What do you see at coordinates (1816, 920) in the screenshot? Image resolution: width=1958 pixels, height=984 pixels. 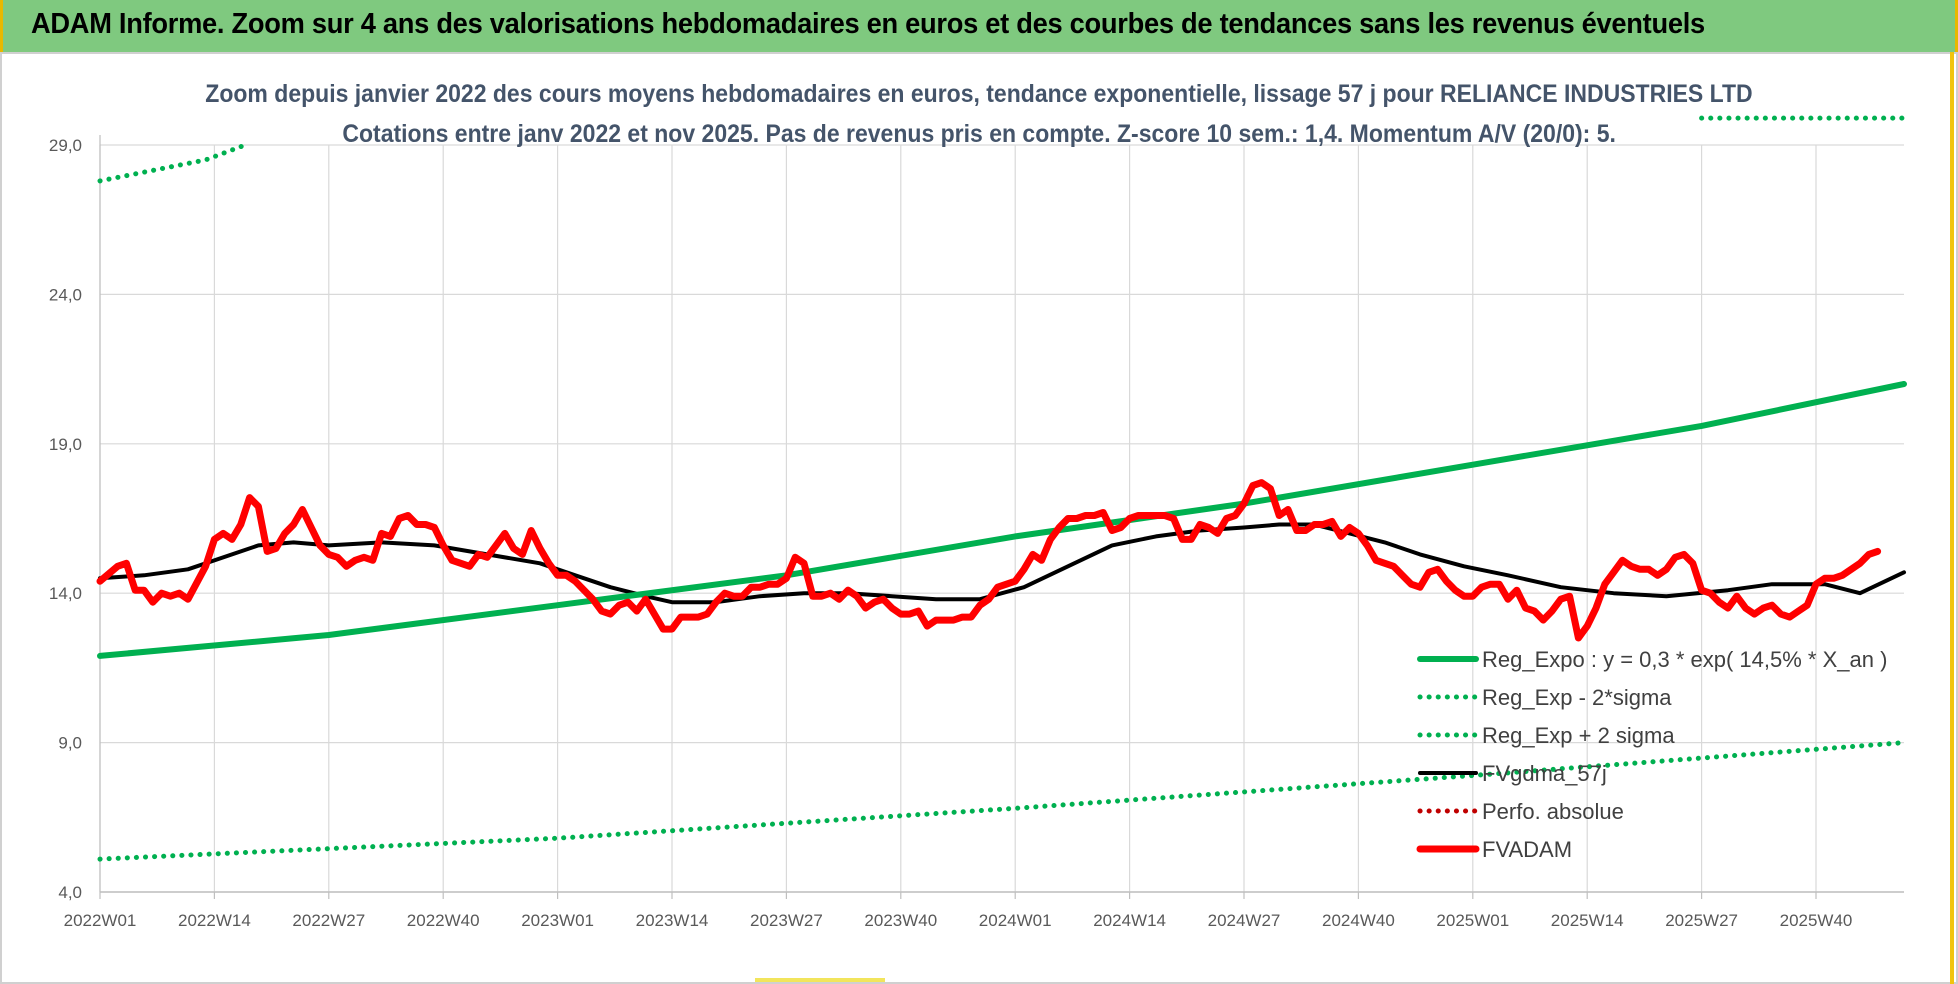 I see `x-tick-label: 2025W40` at bounding box center [1816, 920].